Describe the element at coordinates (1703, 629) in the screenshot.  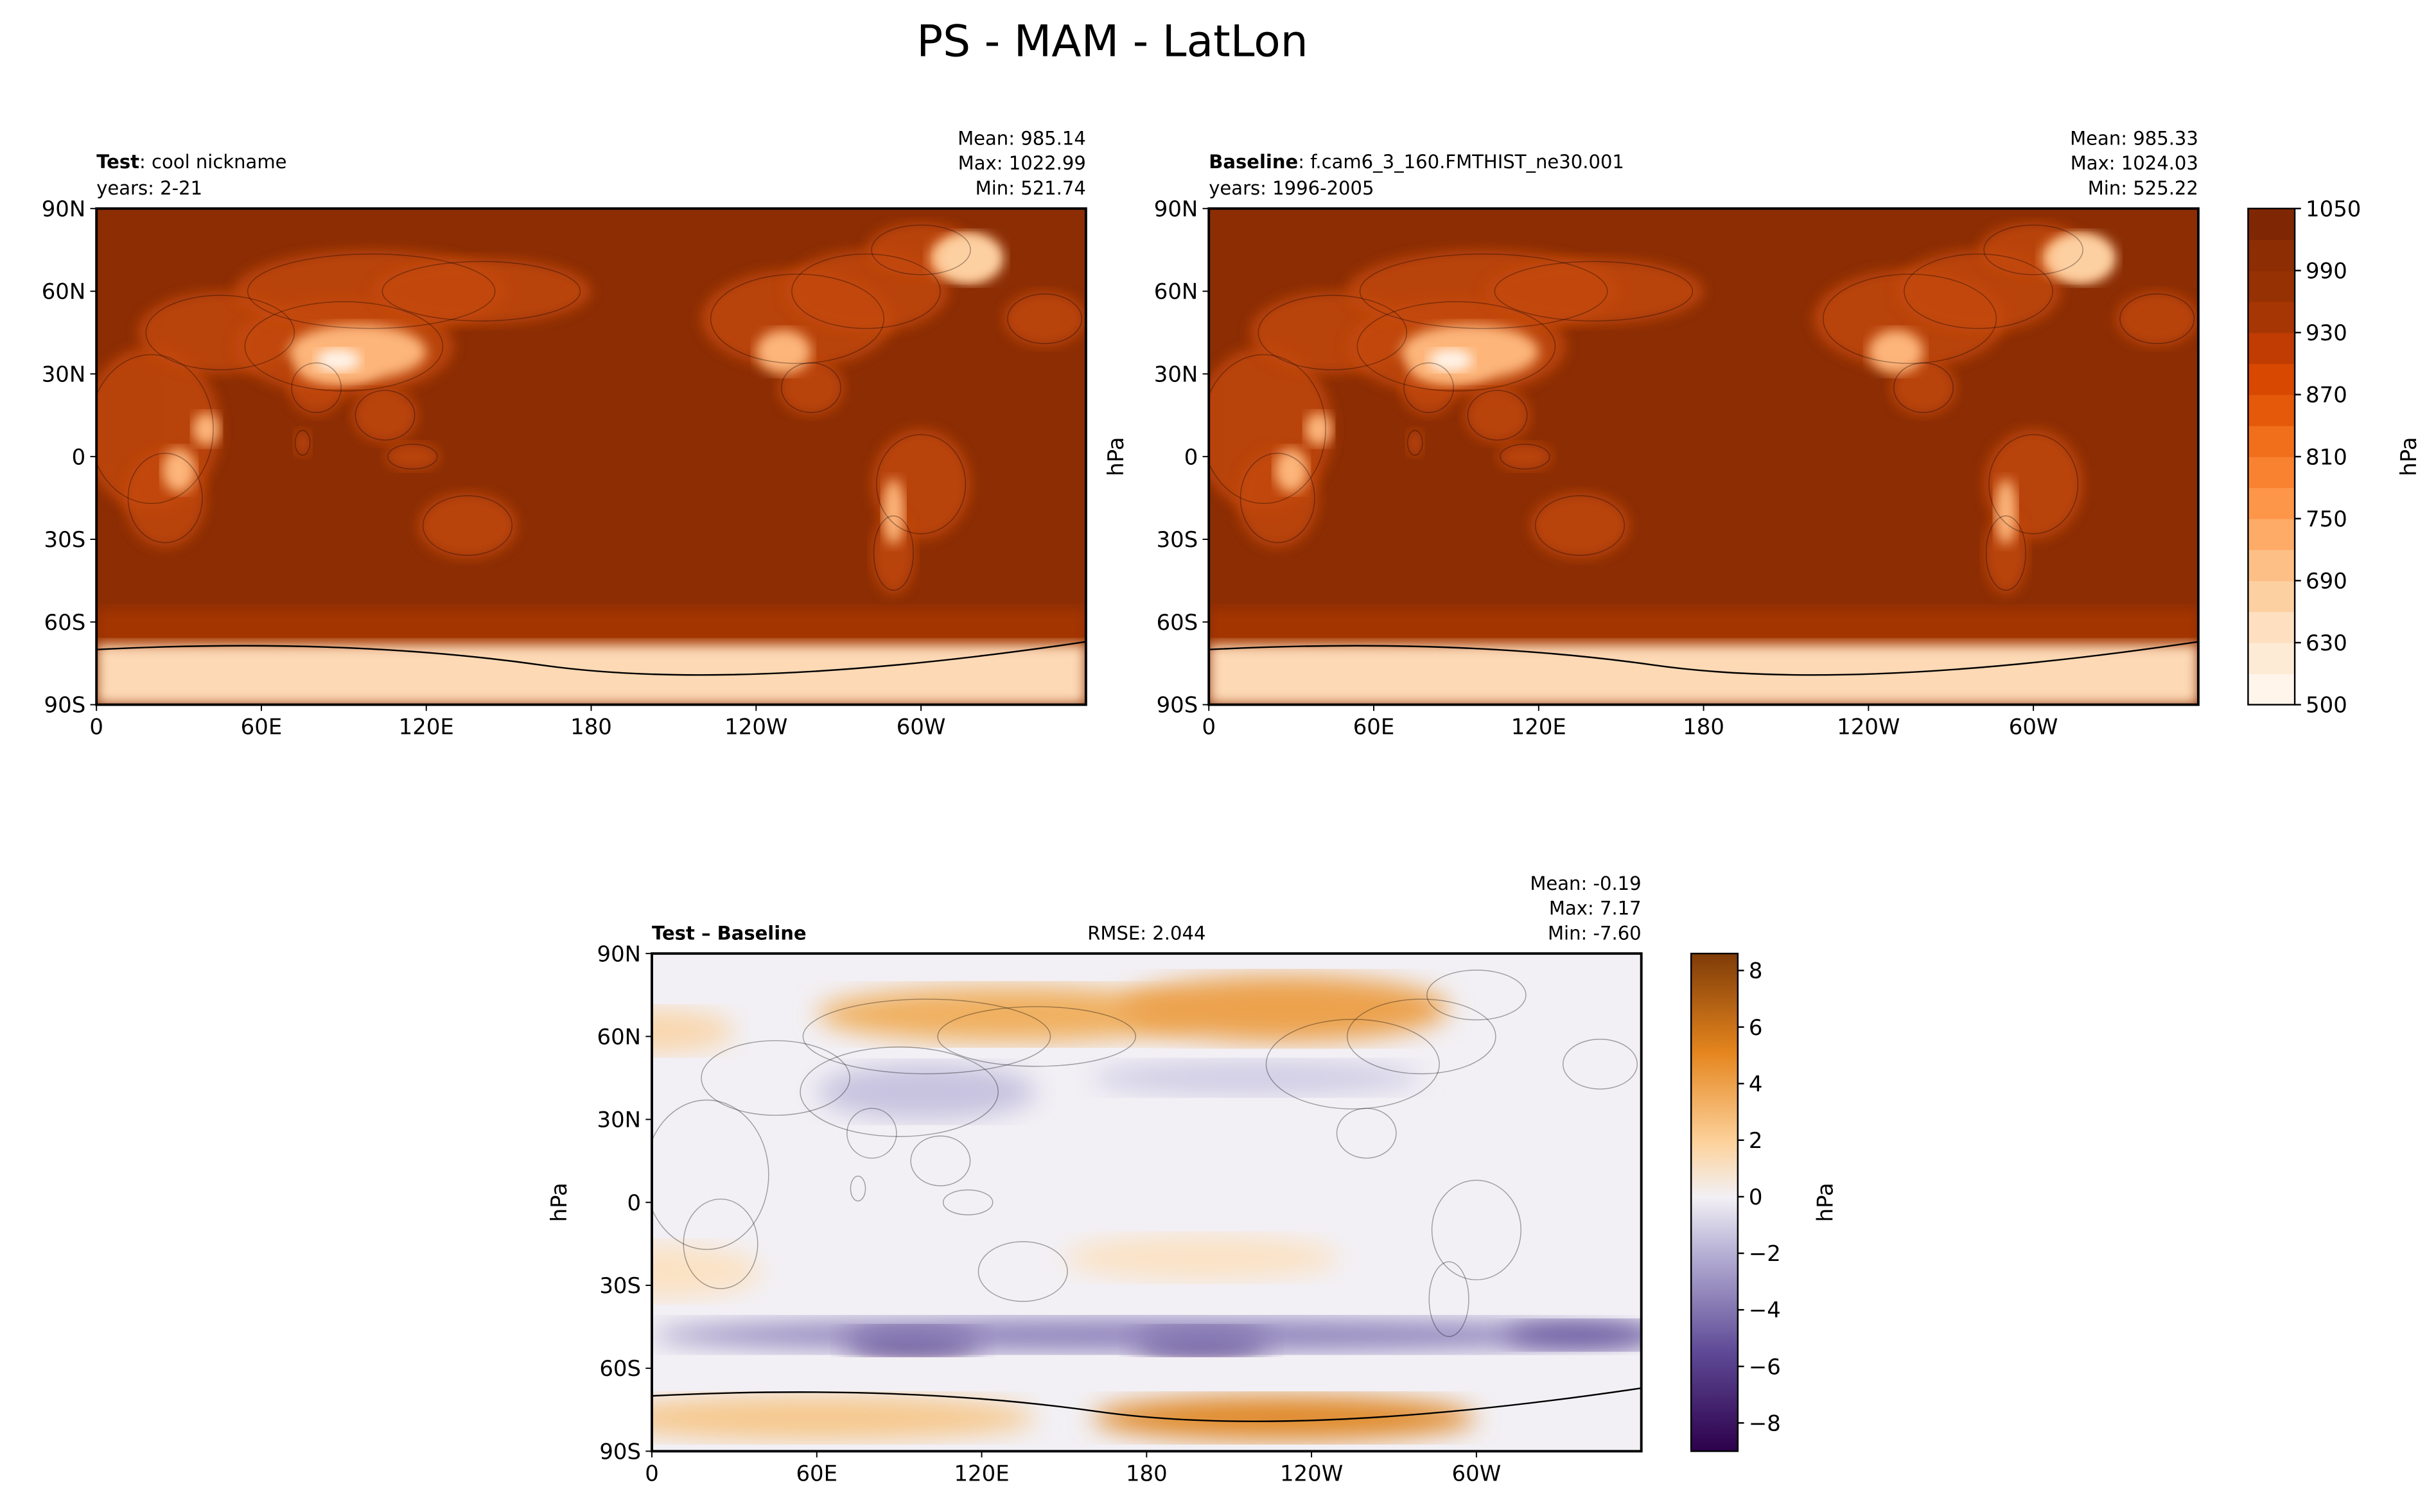
I see `southern-ocean-band` at that location.